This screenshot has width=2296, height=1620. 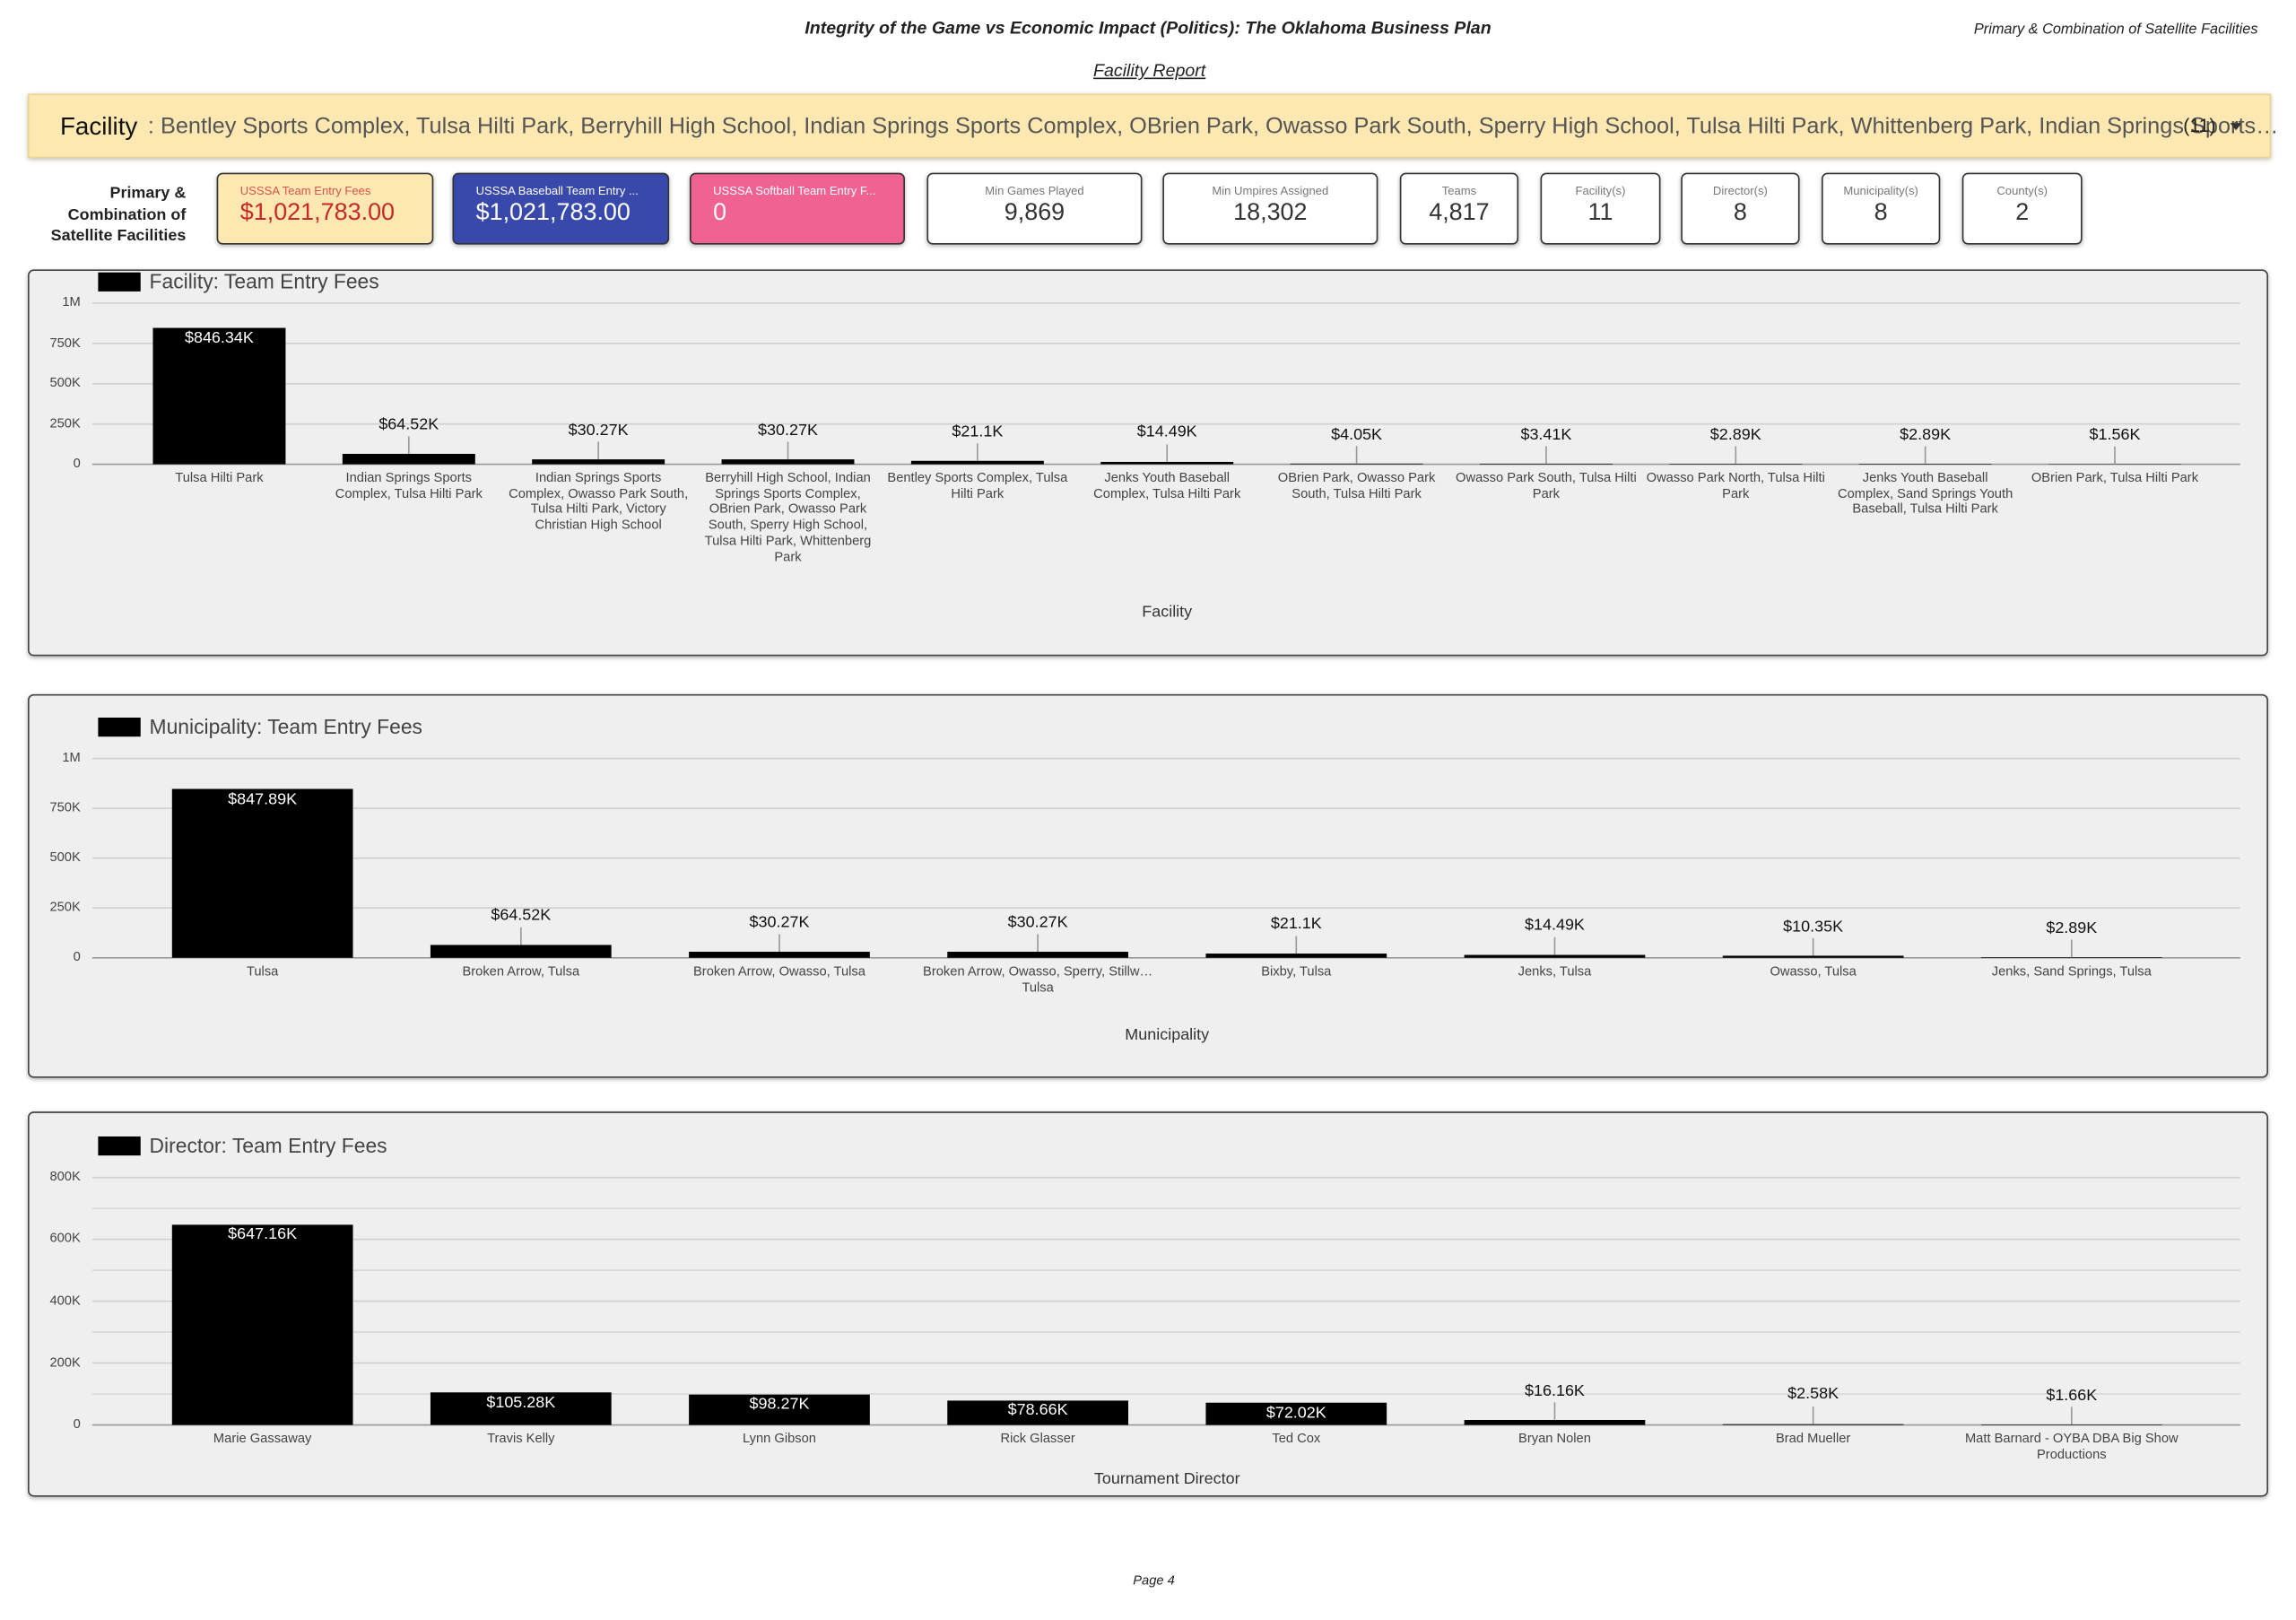 I want to click on data-label: $72.02K, so click(x=1295, y=1413).